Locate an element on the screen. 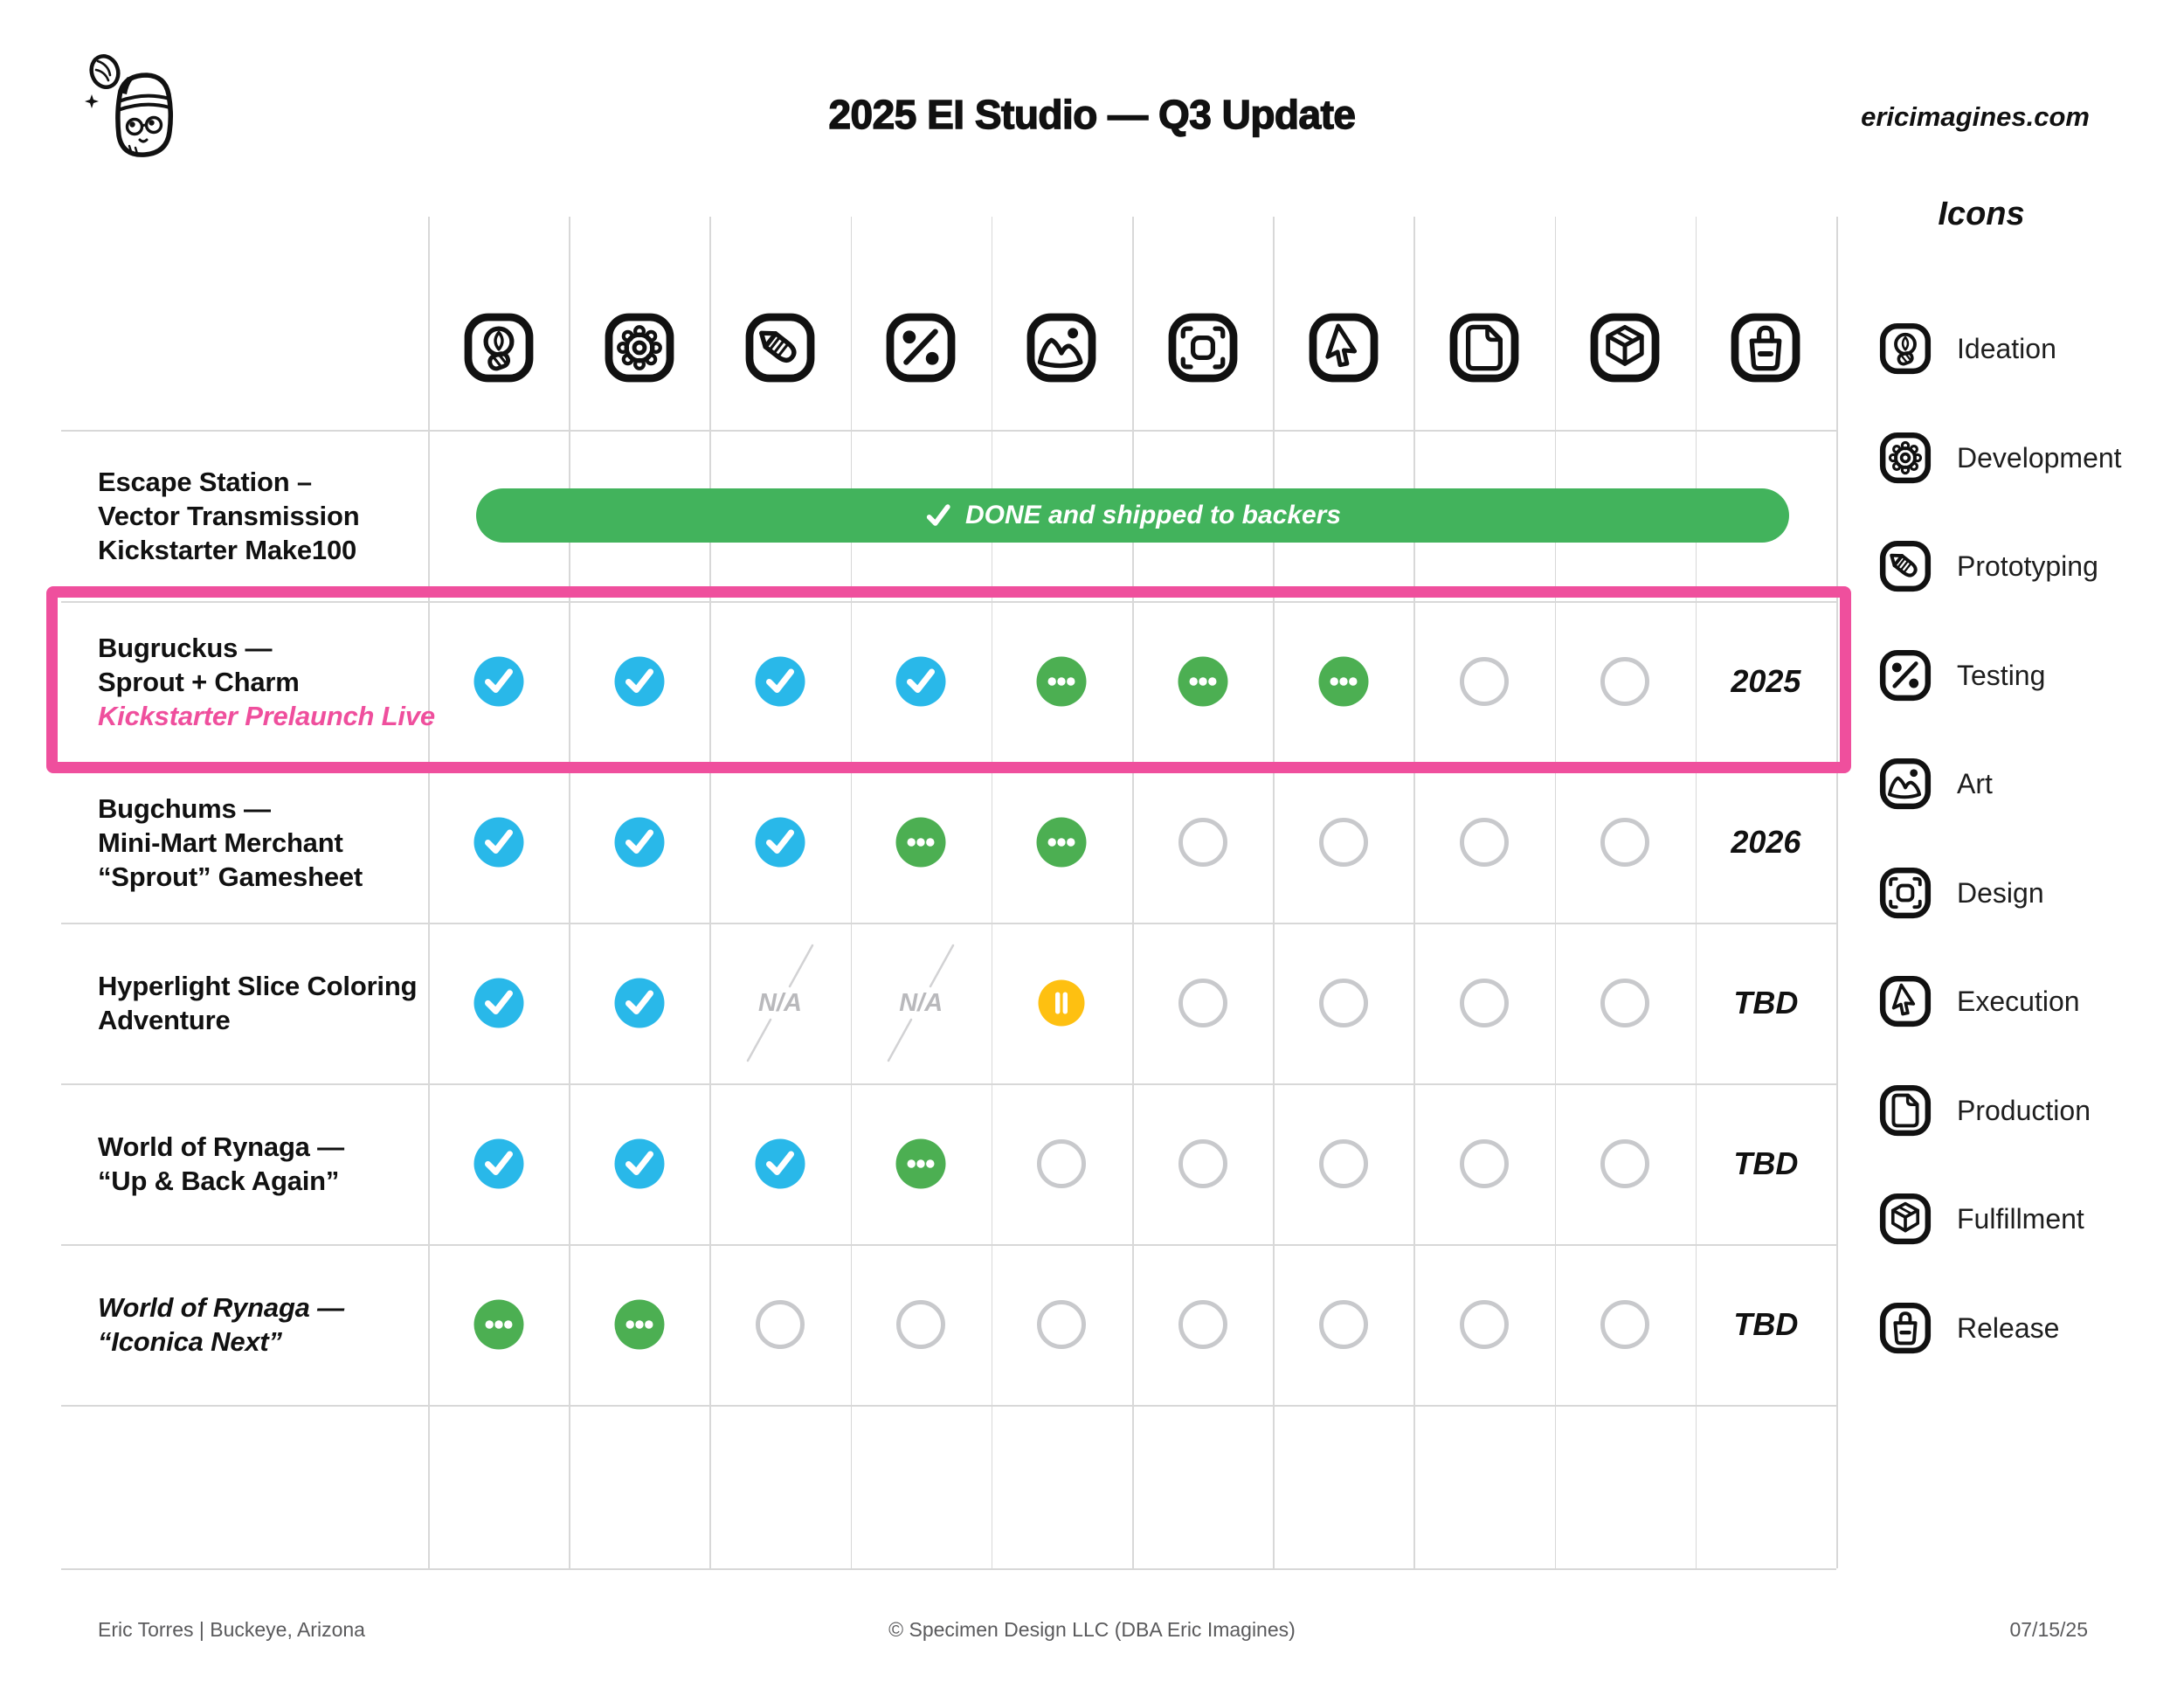 The height and width of the screenshot is (1688, 2184). project-name-line: Kickstarter Make100 is located at coordinates (227, 549).